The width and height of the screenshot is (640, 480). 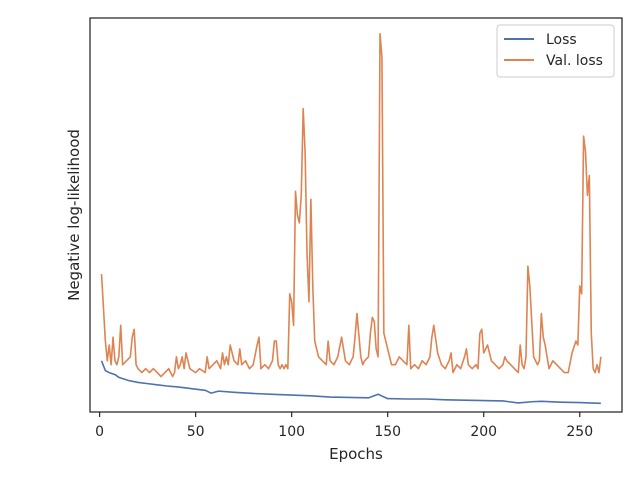 I want to click on x-axis-ticks: 0 50 100 150 200 250, so click(x=344, y=426).